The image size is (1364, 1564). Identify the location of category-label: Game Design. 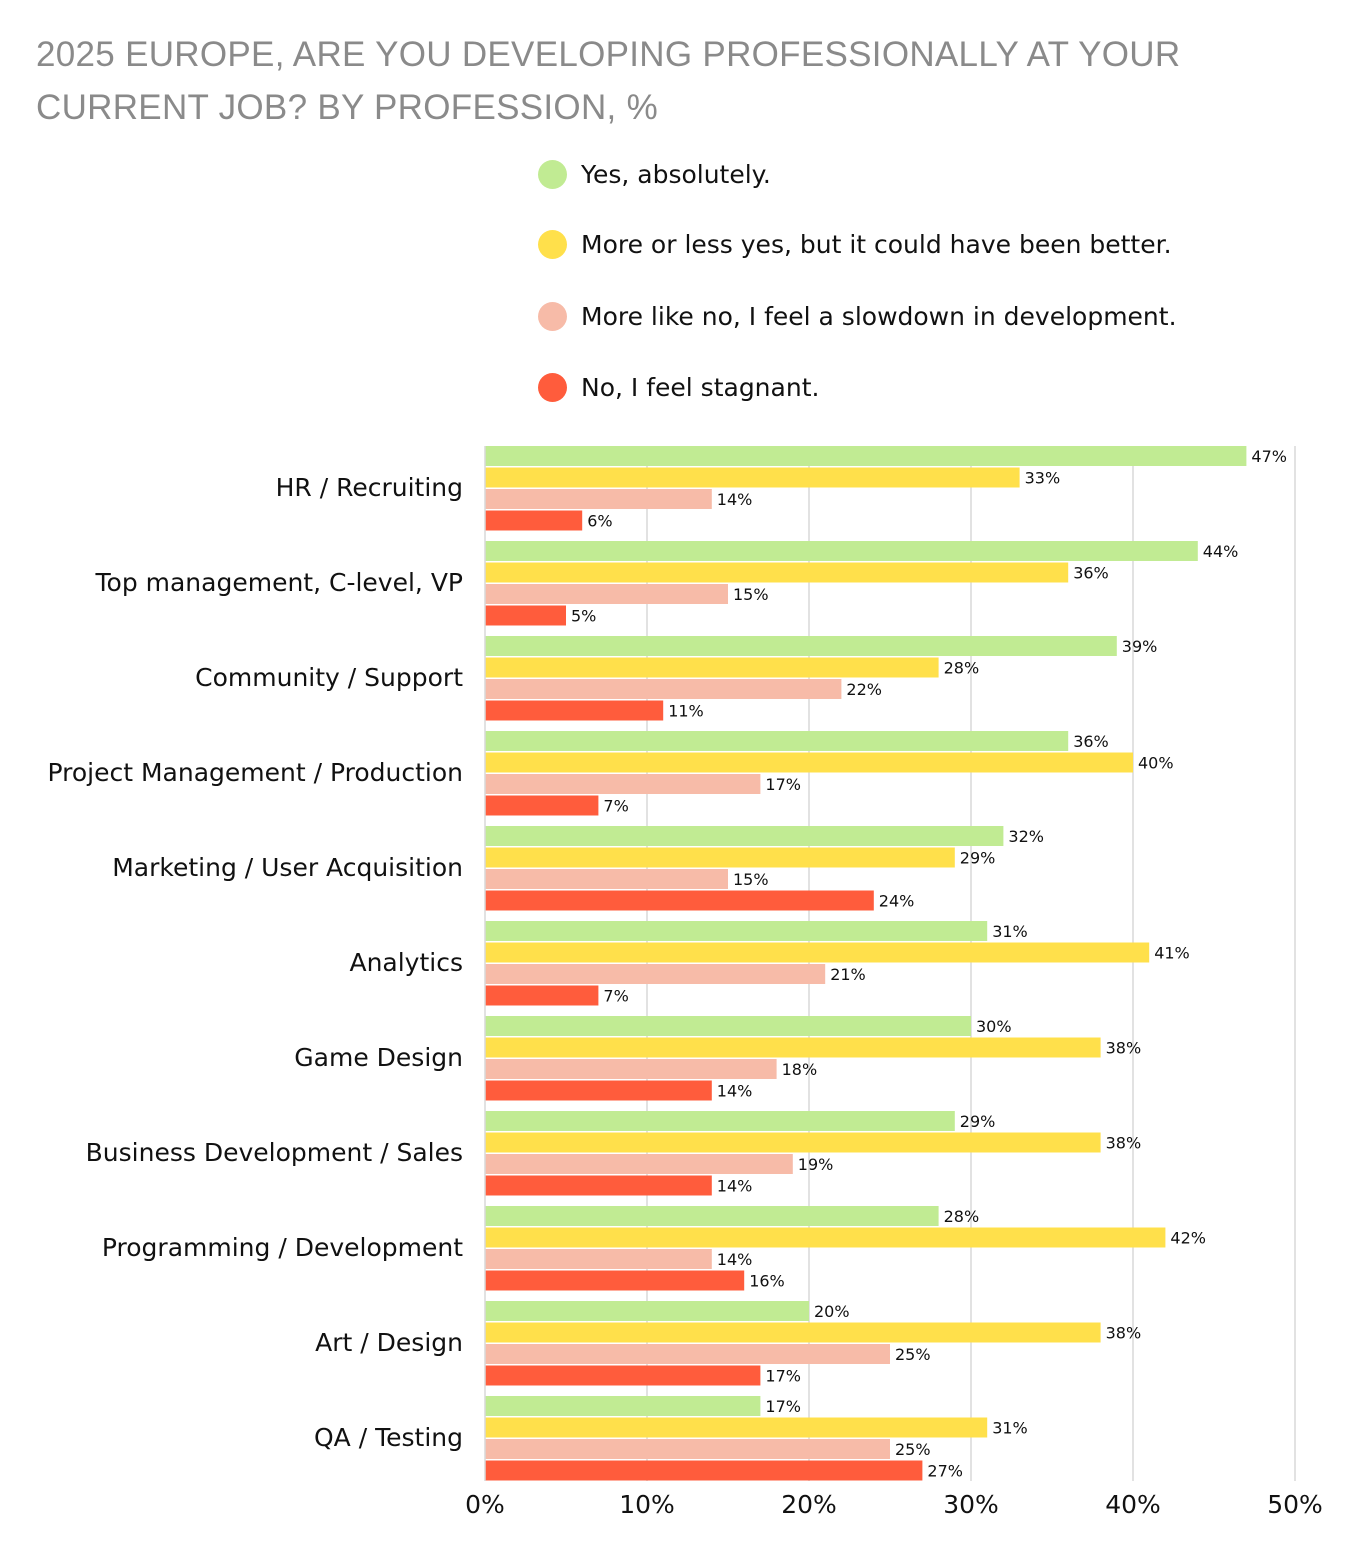
(378, 1057).